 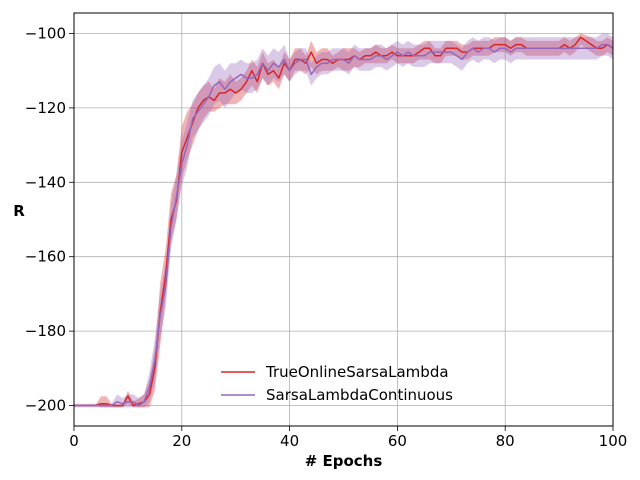 I want to click on x-axis-label: # Epochs, so click(x=344, y=461).